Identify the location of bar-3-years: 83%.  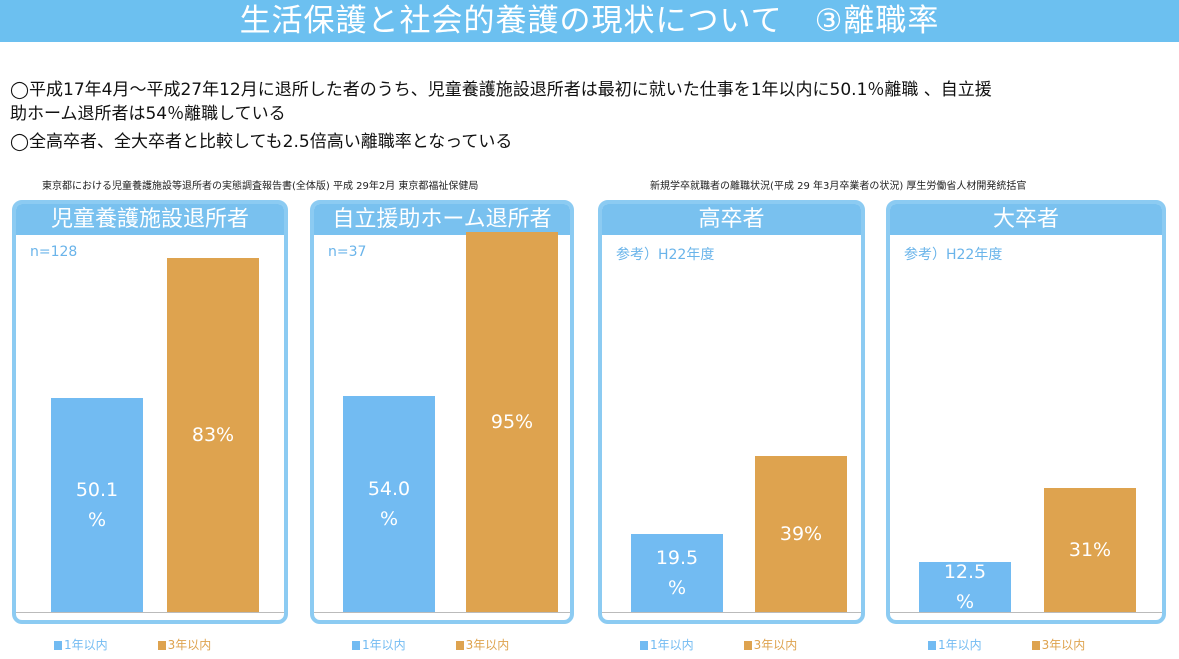
(213, 434).